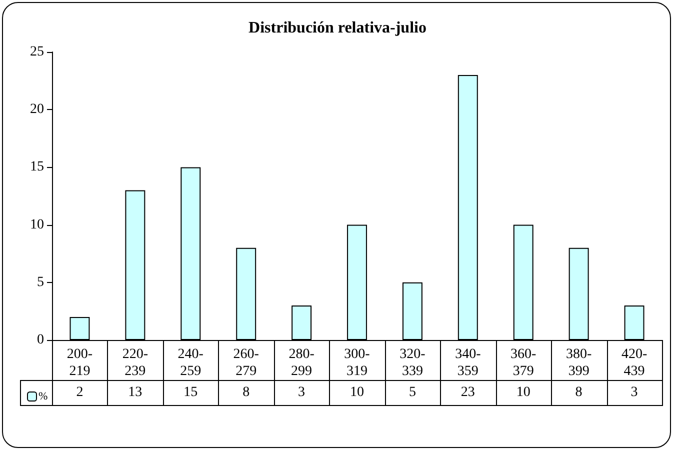 This screenshot has height=452, width=675. I want to click on x-tick-label: 420-439, so click(634, 363).